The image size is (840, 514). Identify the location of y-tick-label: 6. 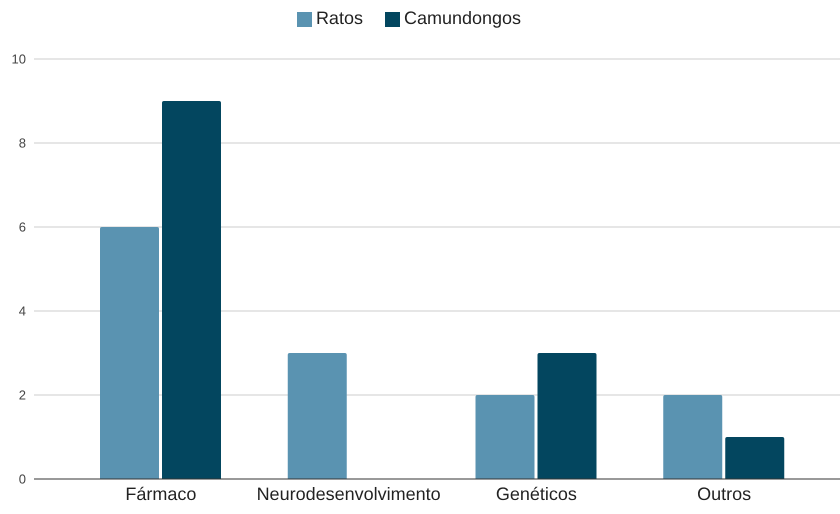
(22, 227).